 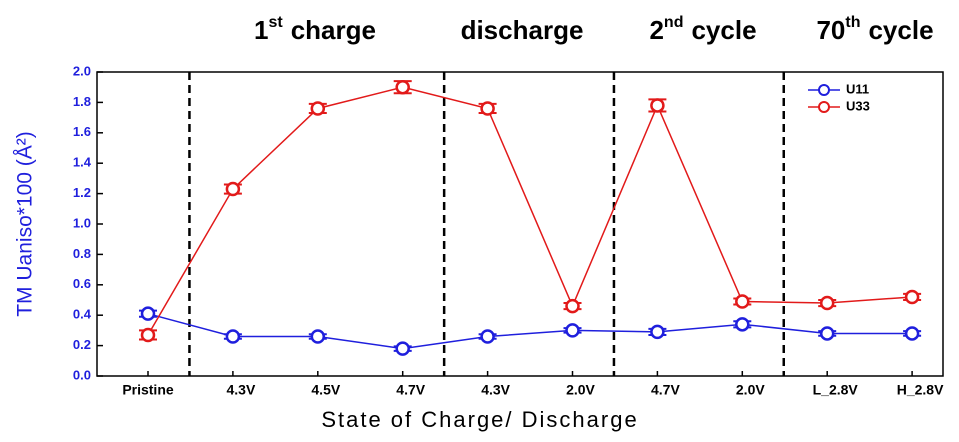 What do you see at coordinates (333, 30) in the screenshot?
I see `section-text: charge` at bounding box center [333, 30].